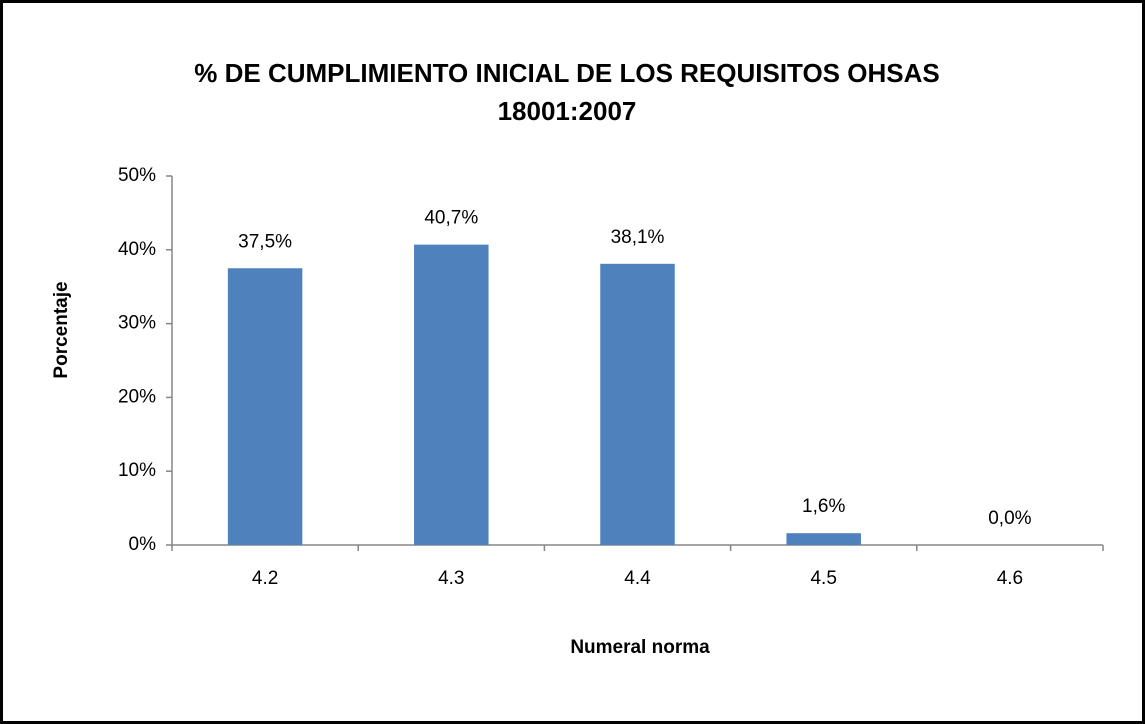 The image size is (1145, 724). I want to click on x-tick-label: 4.4, so click(637, 578).